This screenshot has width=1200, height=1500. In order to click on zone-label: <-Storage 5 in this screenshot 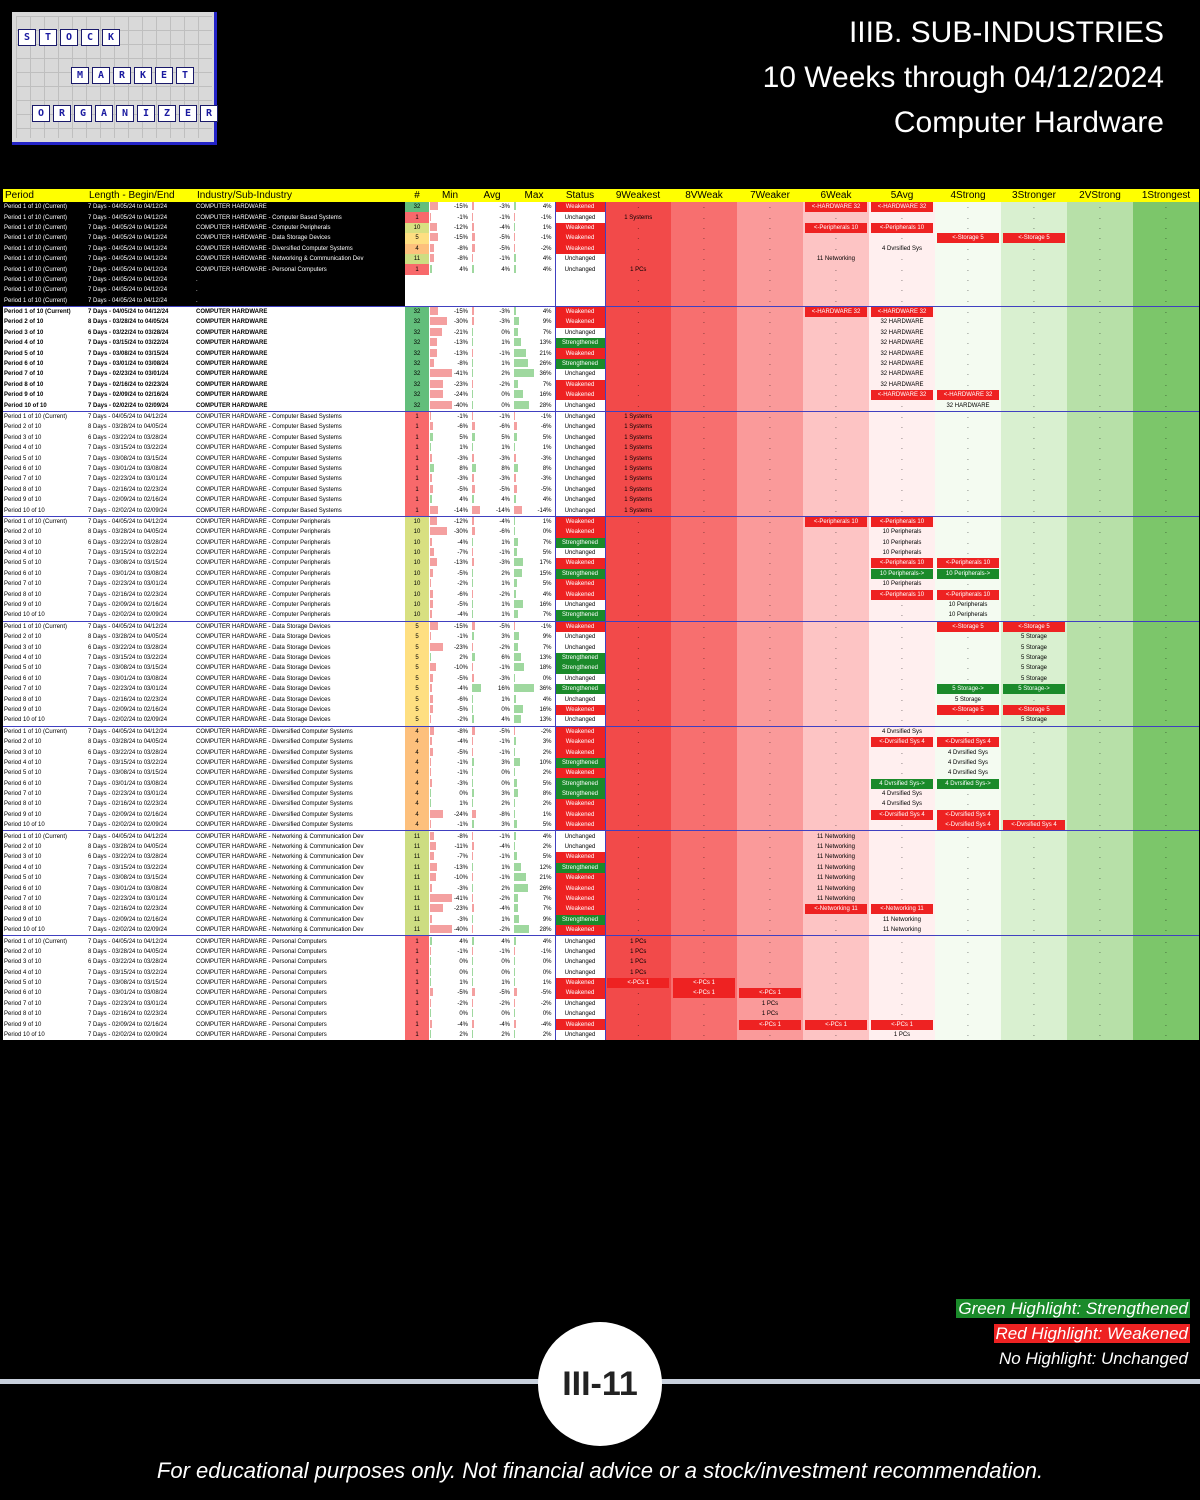, I will do `click(1034, 238)`.